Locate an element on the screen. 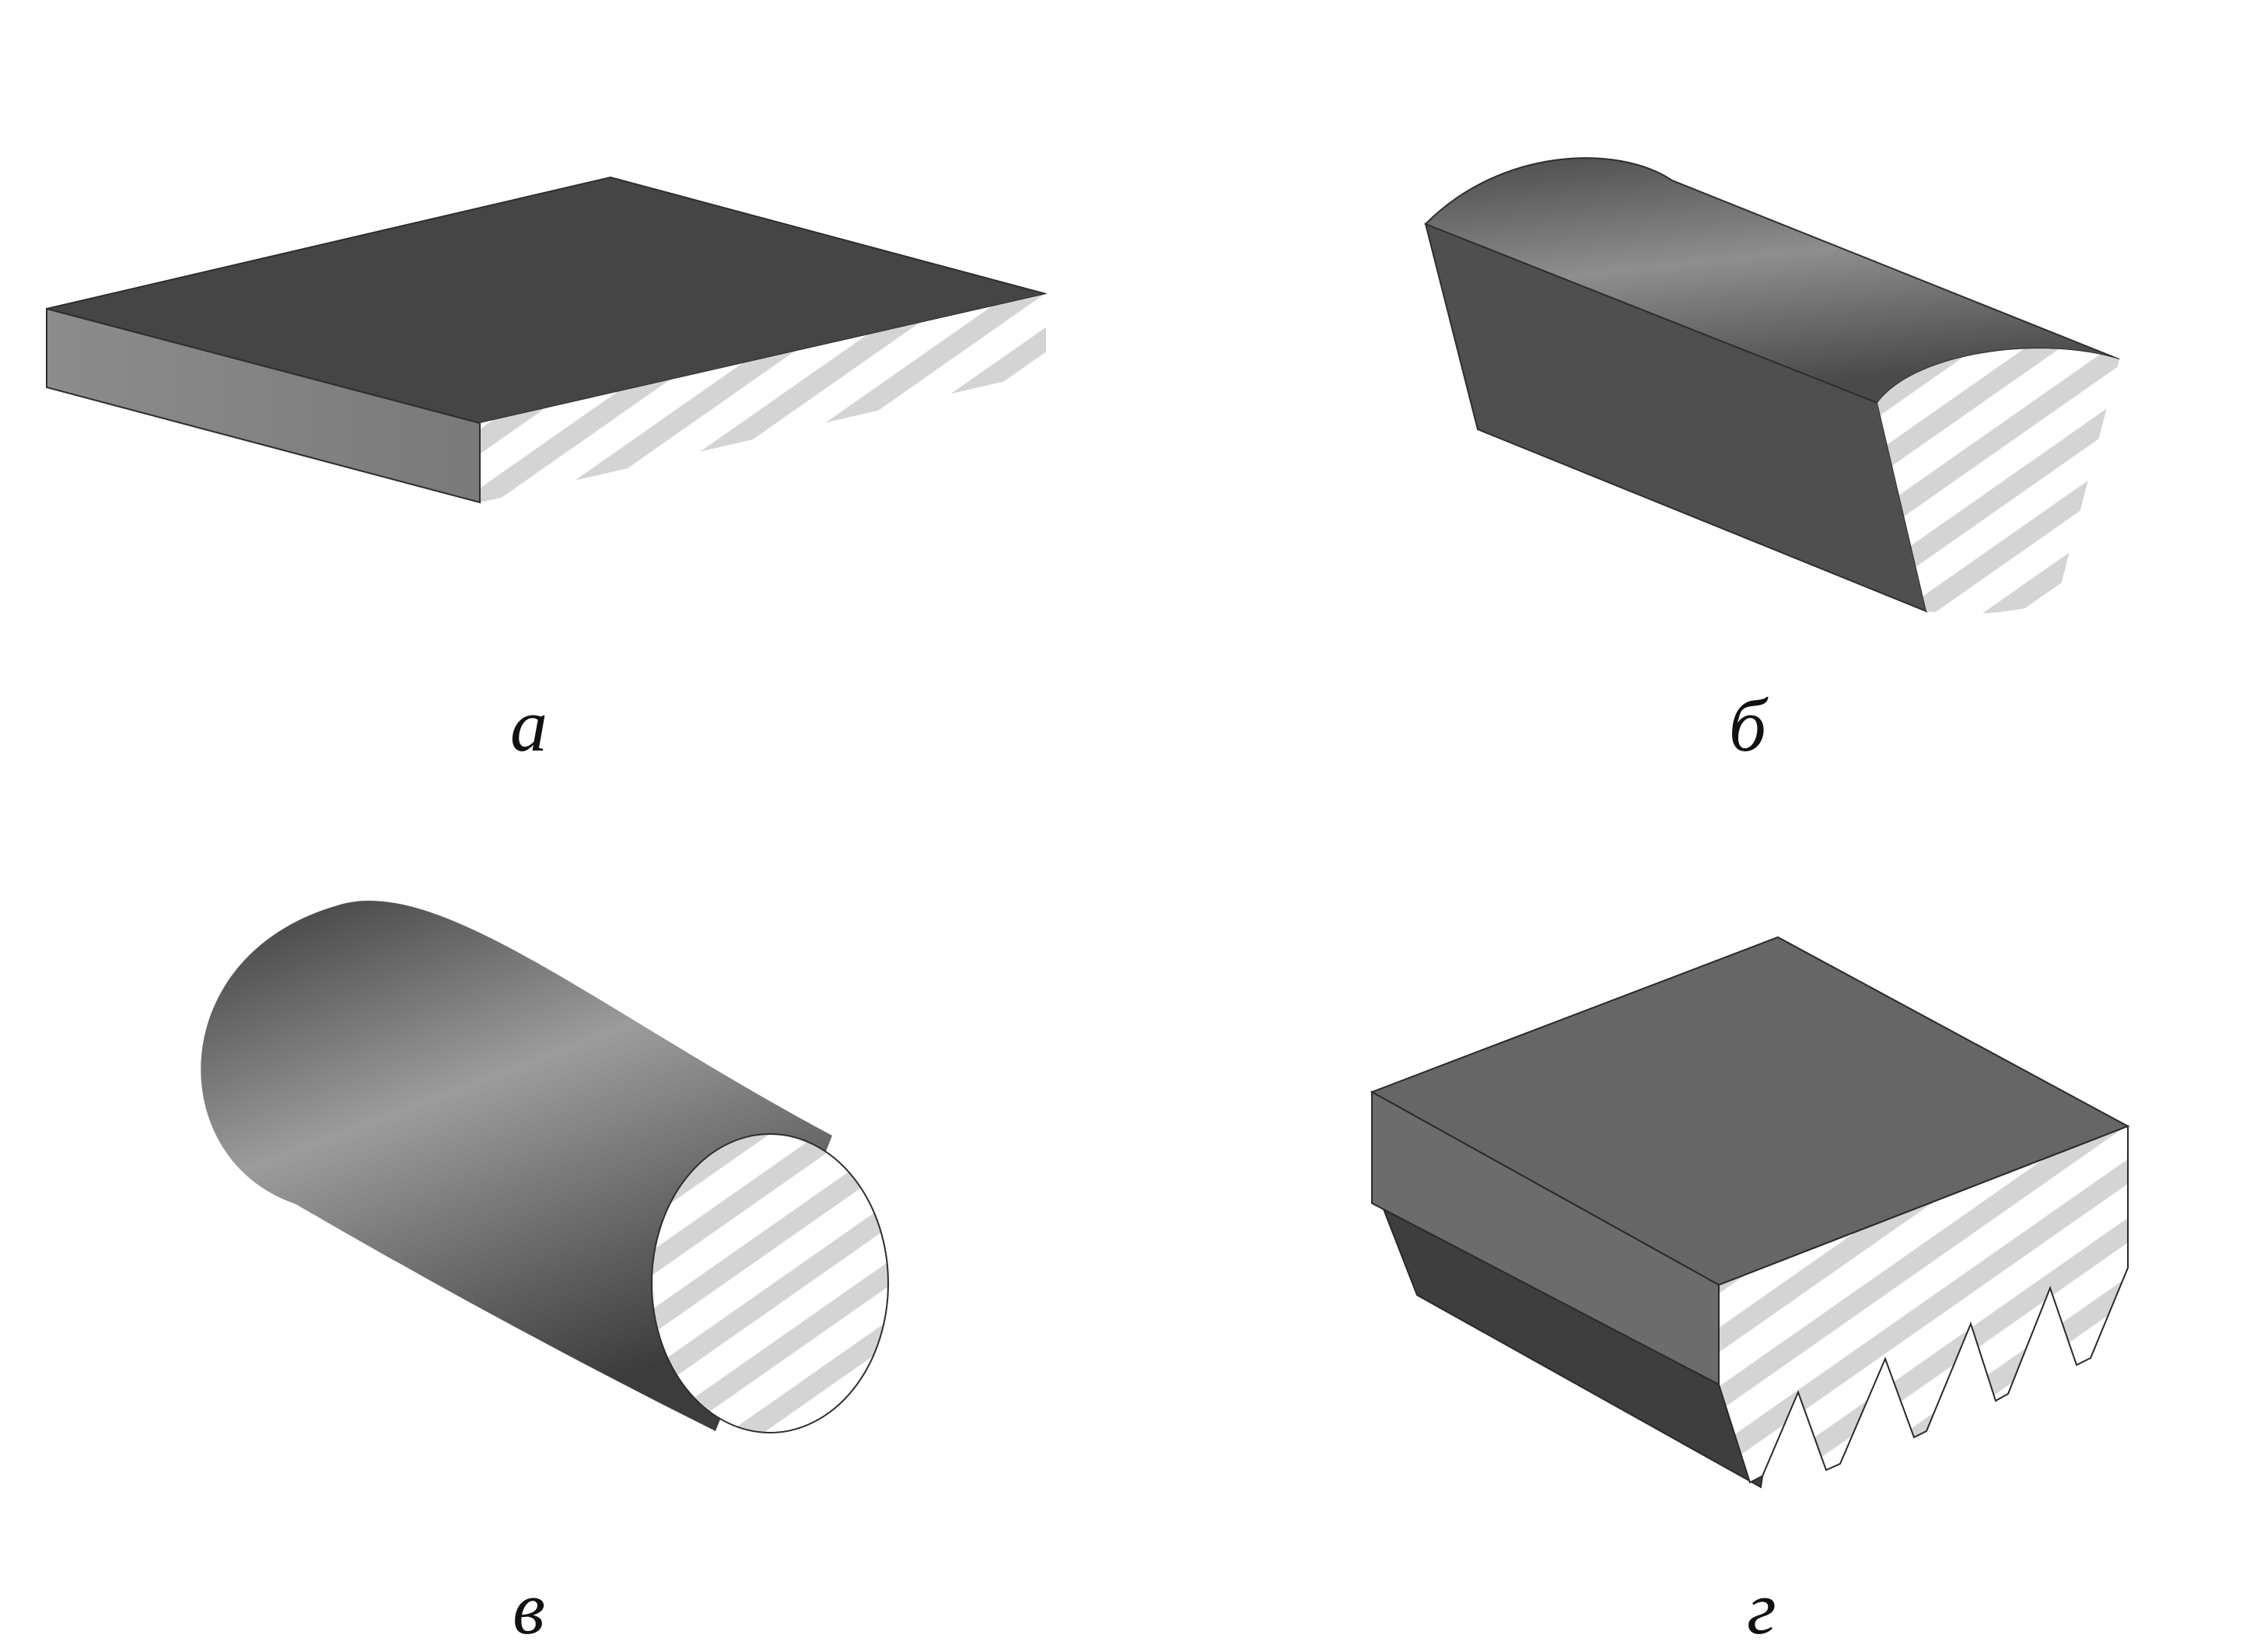  caption-b: б is located at coordinates (1749, 725).